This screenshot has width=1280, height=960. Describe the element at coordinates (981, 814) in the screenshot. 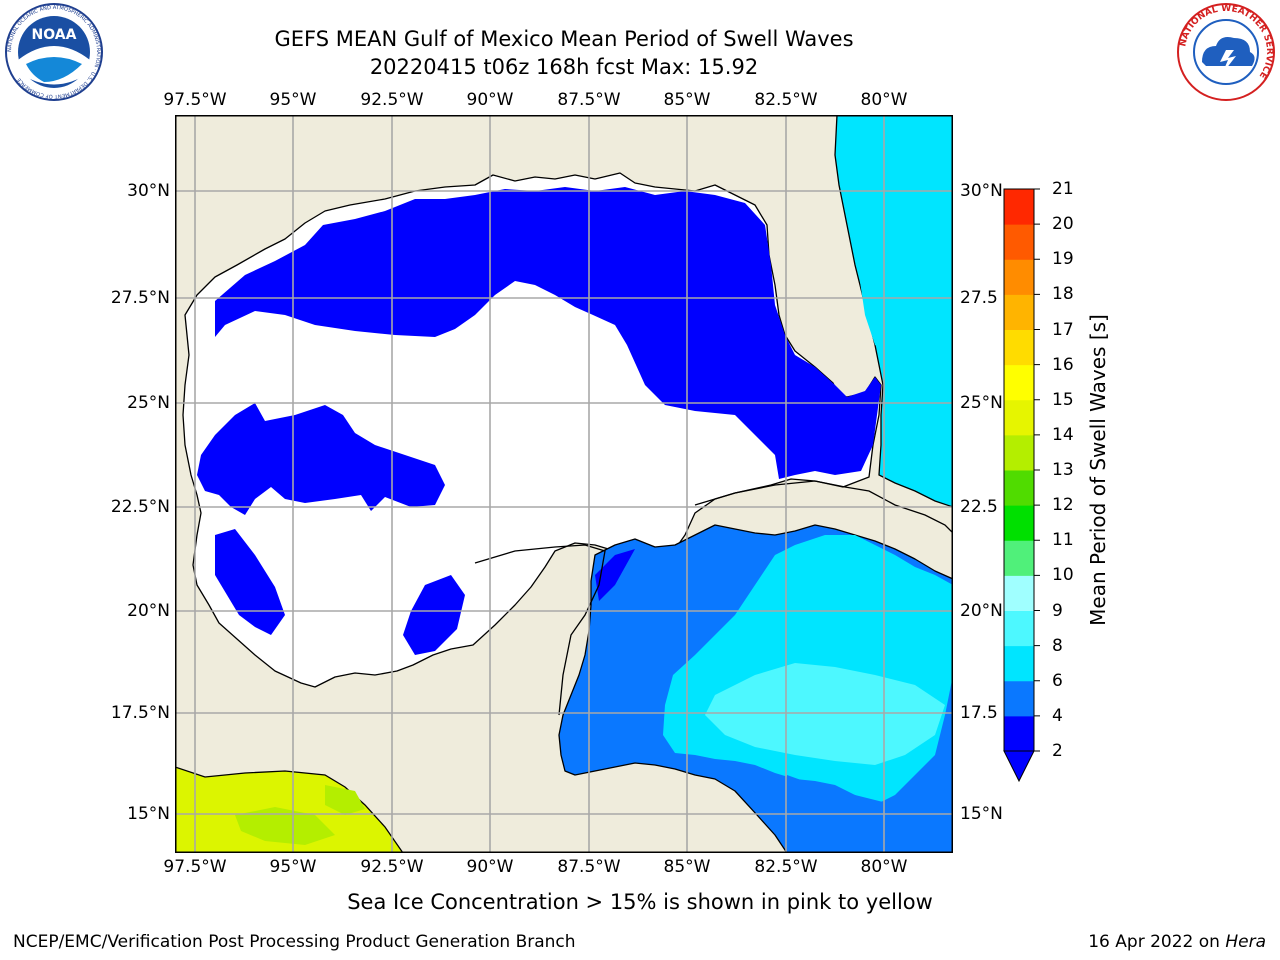

I see `lat-label-right: 15°N` at that location.